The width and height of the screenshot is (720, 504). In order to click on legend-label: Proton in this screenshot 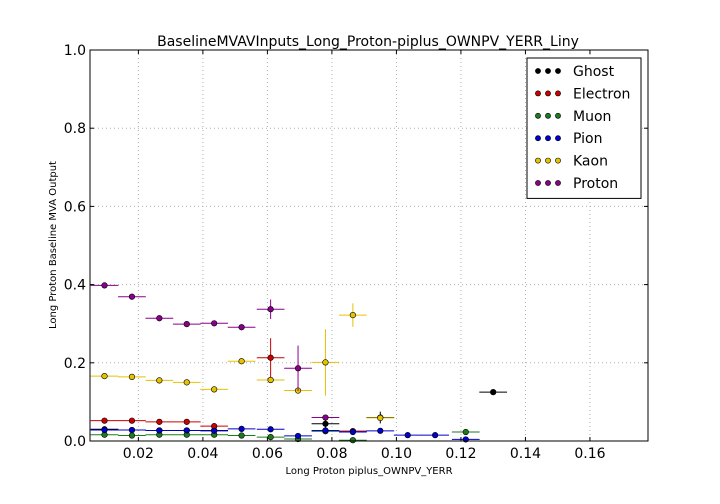, I will do `click(595, 184)`.